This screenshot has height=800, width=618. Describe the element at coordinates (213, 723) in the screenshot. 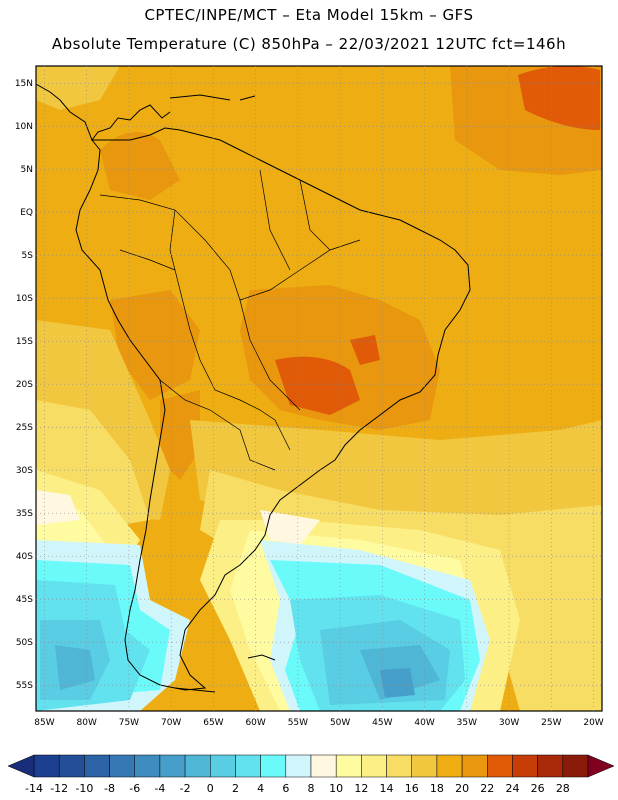

I see `lon-label: 65W` at that location.